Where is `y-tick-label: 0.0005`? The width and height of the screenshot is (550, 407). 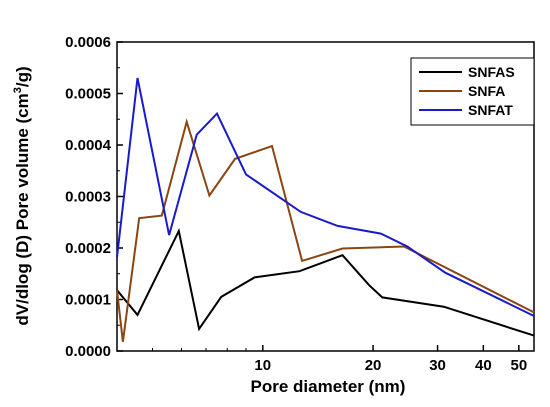
y-tick-label: 0.0005 is located at coordinates (88, 94).